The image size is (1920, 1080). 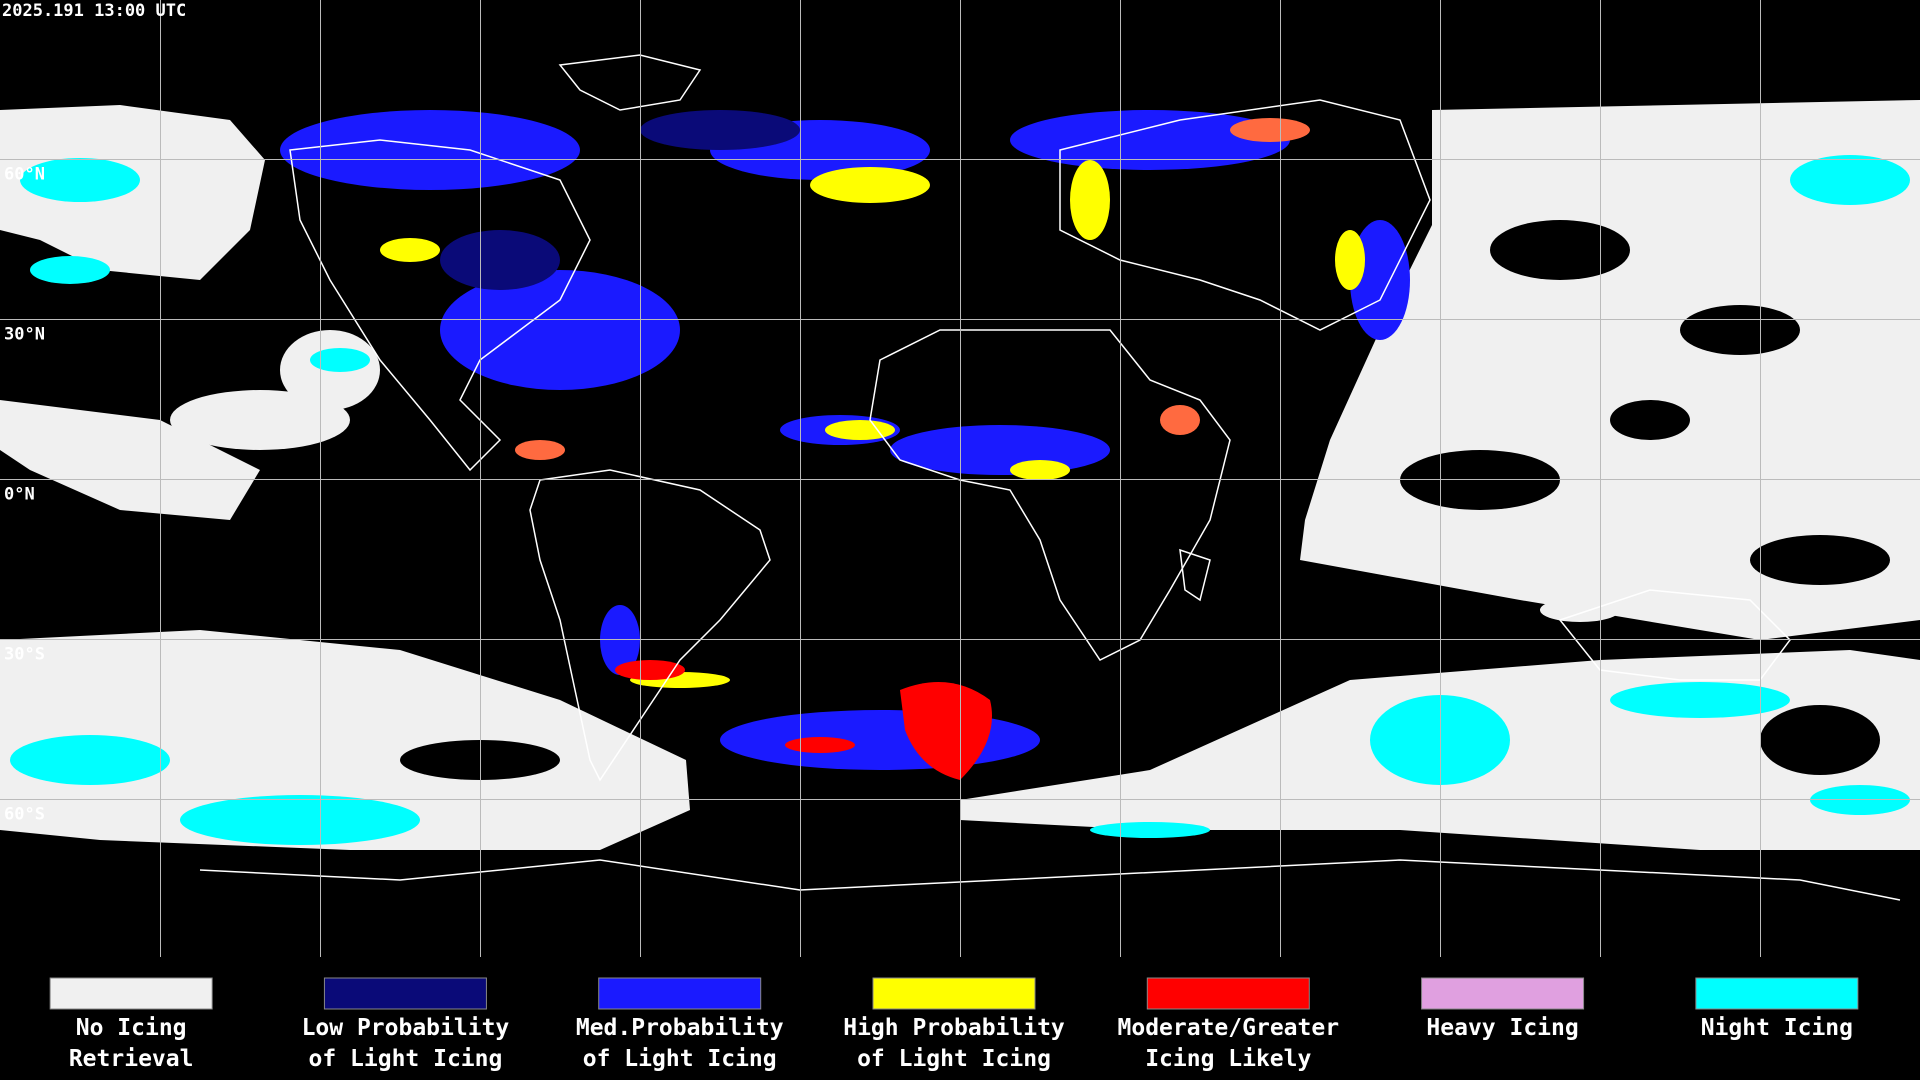 I want to click on latitude-labels: 60°N 30°N 0°N 30°S 60°S, so click(x=24, y=495).